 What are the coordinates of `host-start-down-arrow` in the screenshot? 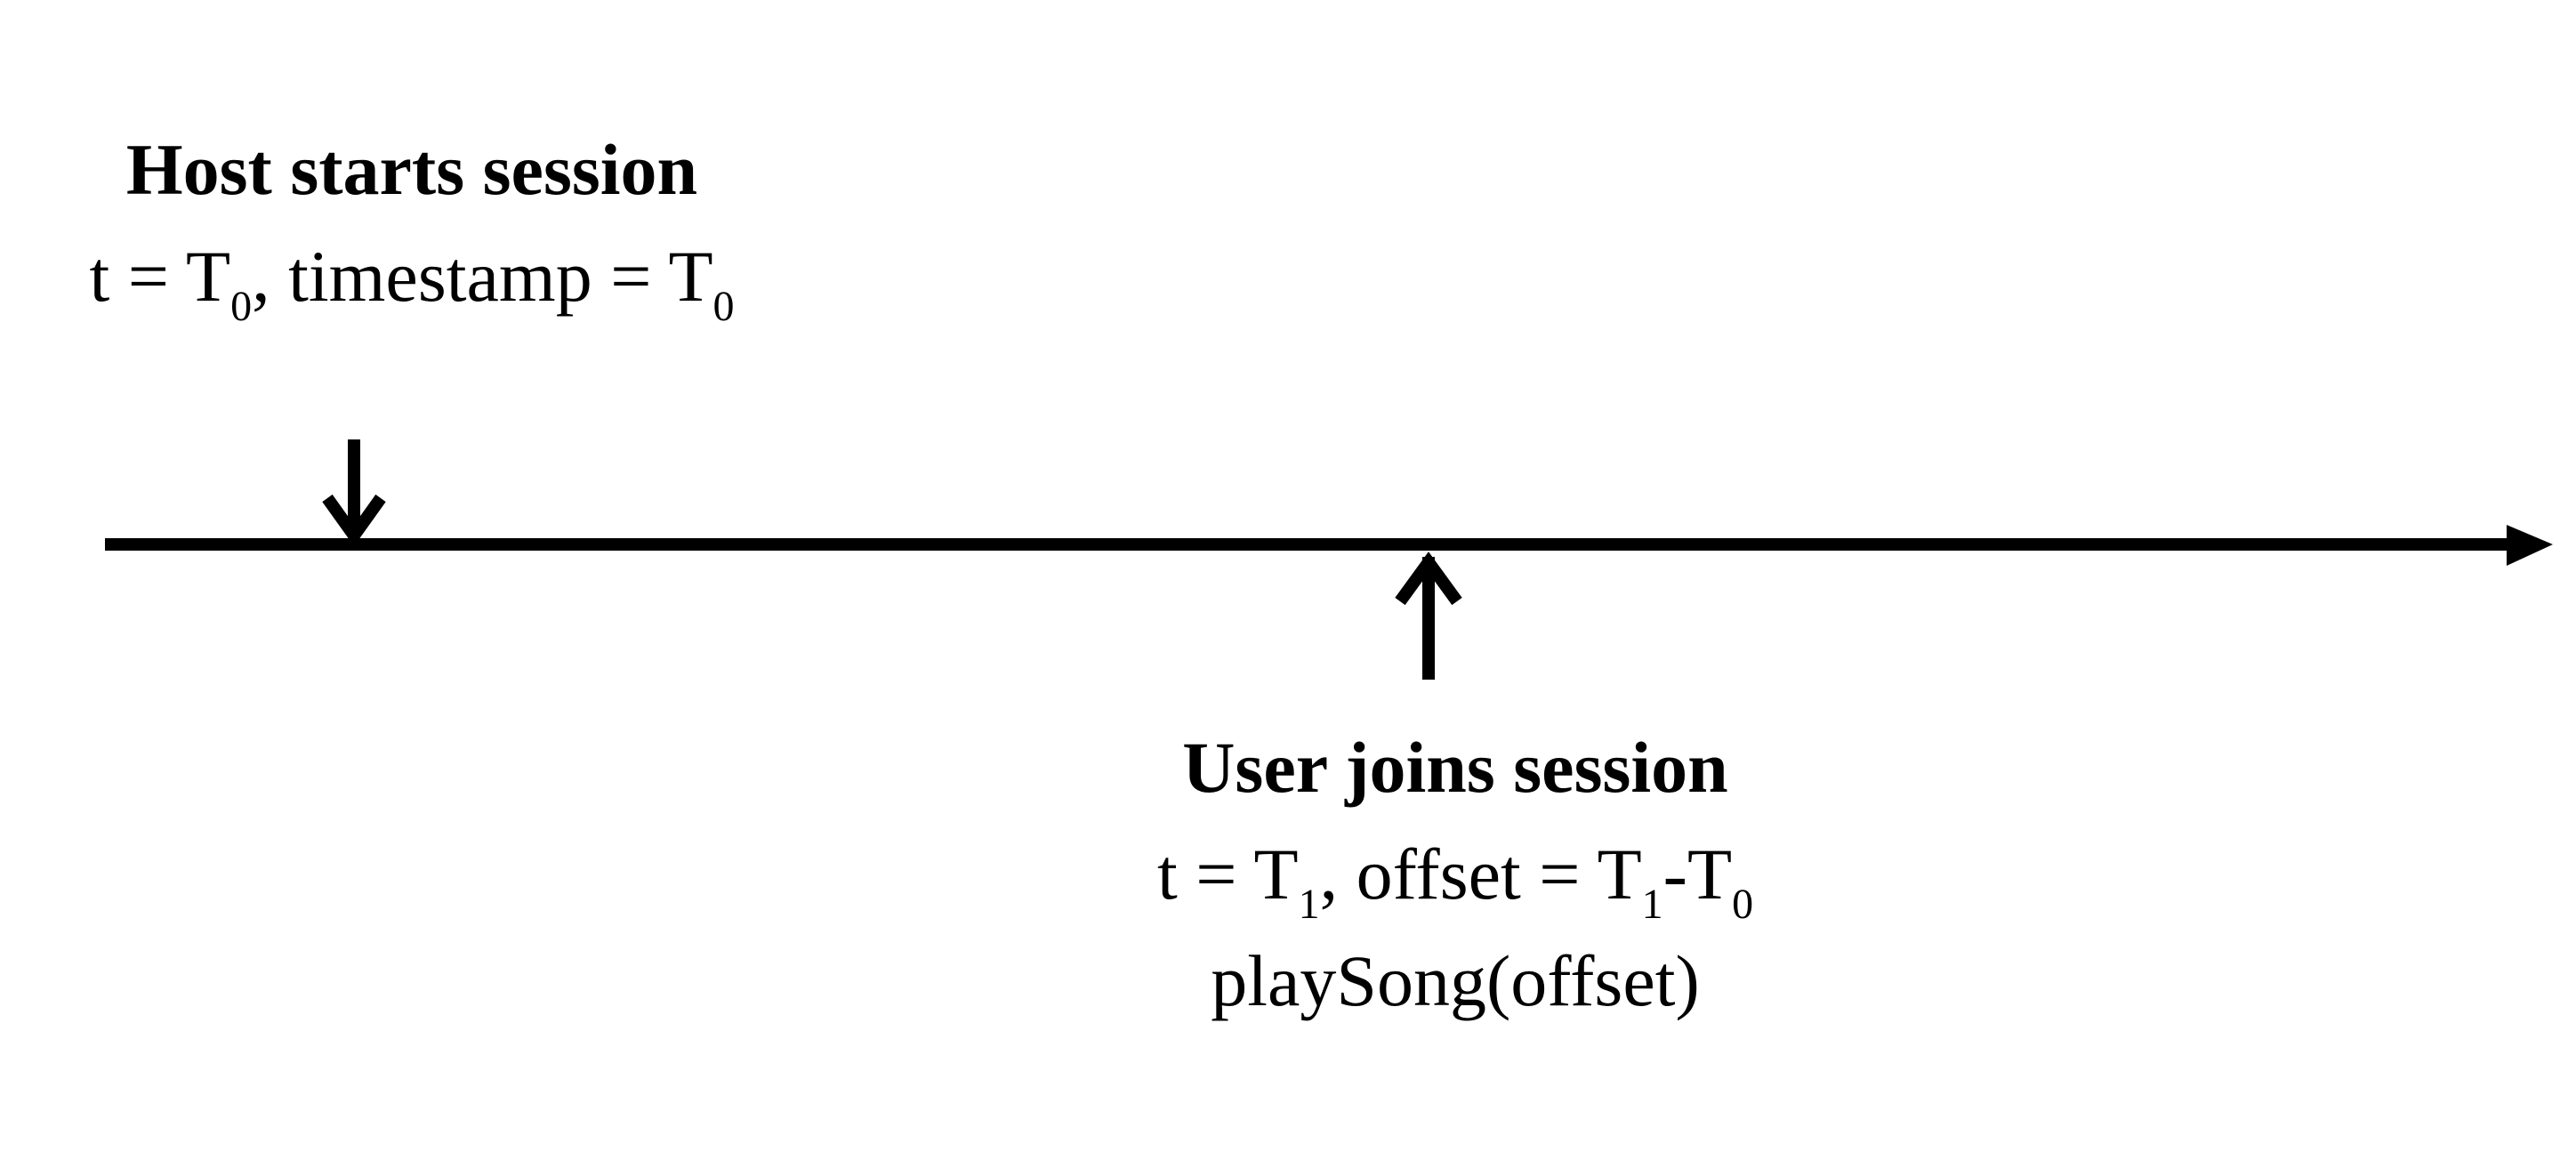 It's located at (354, 493).